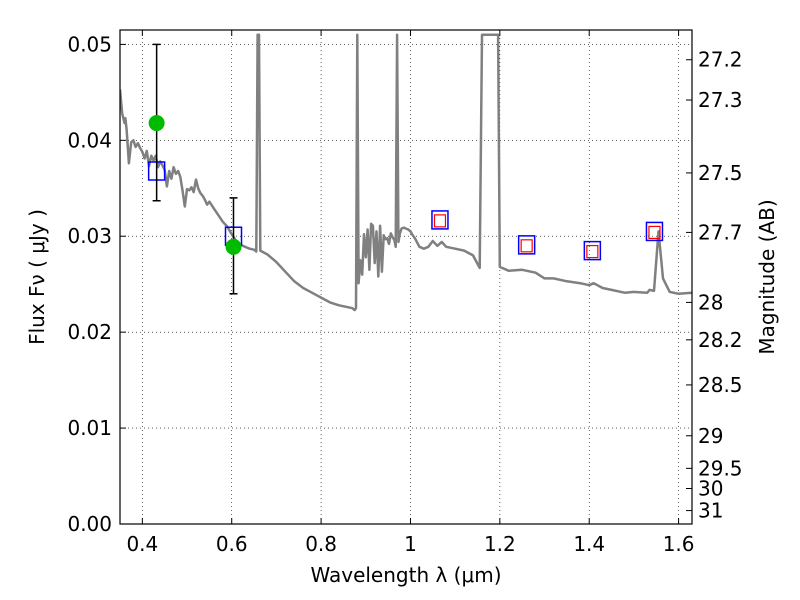 The width and height of the screenshot is (800, 600). Describe the element at coordinates (720, 385) in the screenshot. I see `right-tick-label: 28.5` at that location.